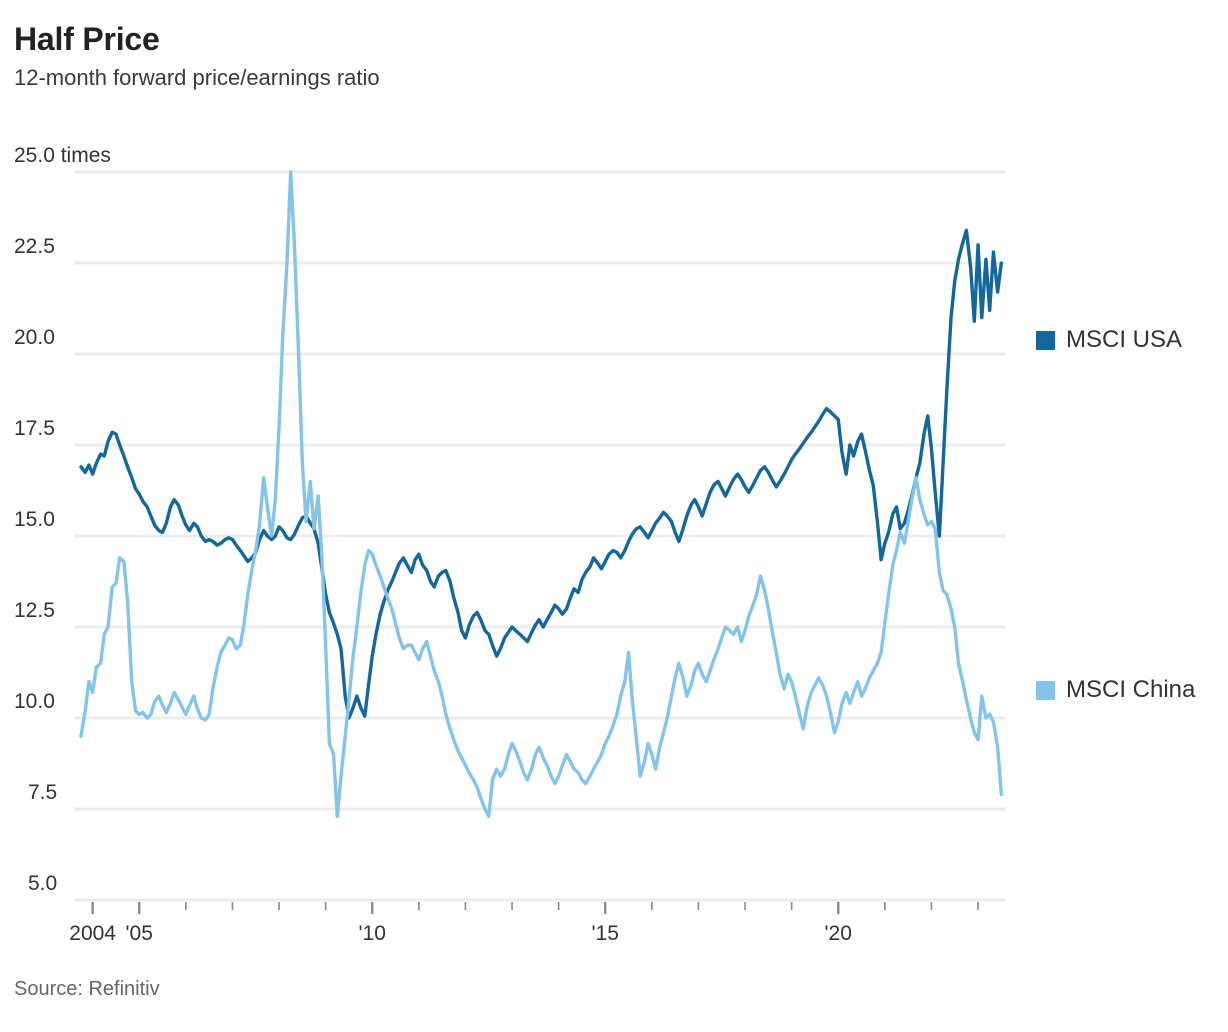  What do you see at coordinates (34, 428) in the screenshot?
I see `y-axis-label: 17.5` at bounding box center [34, 428].